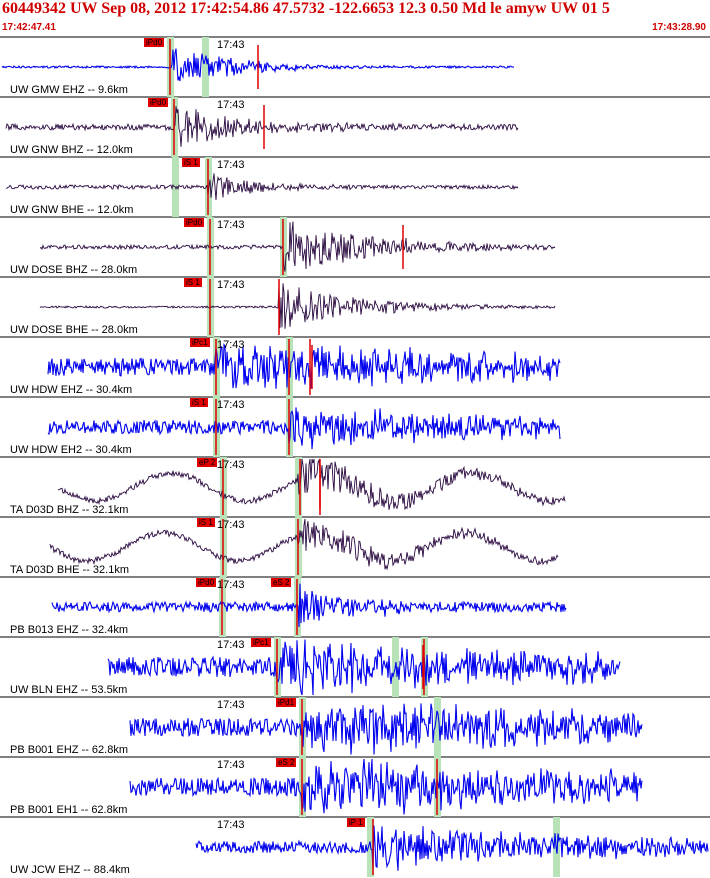 This screenshot has width=710, height=878. What do you see at coordinates (69, 90) in the screenshot?
I see `channel-label: UW GMW EHZ -- 9.6km` at bounding box center [69, 90].